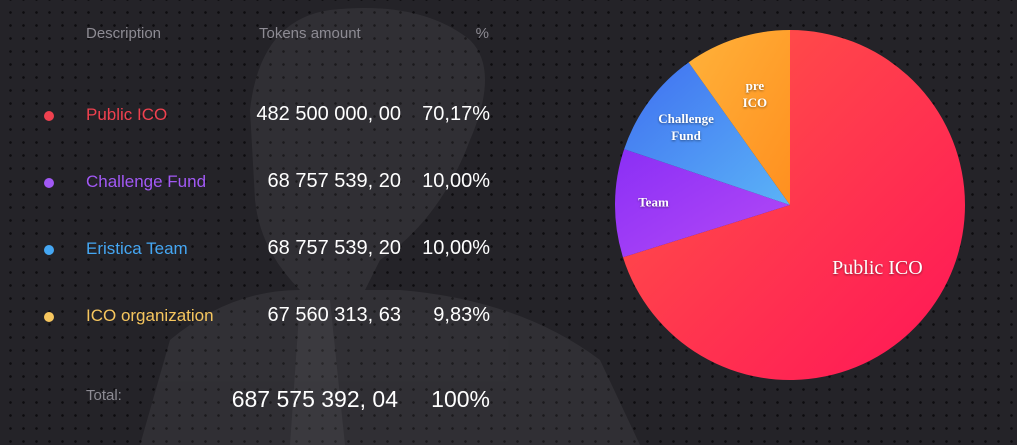 The height and width of the screenshot is (445, 1017). I want to click on table-row: Challenge Fund 68 757 539, 20 10,00%, so click(280, 183).